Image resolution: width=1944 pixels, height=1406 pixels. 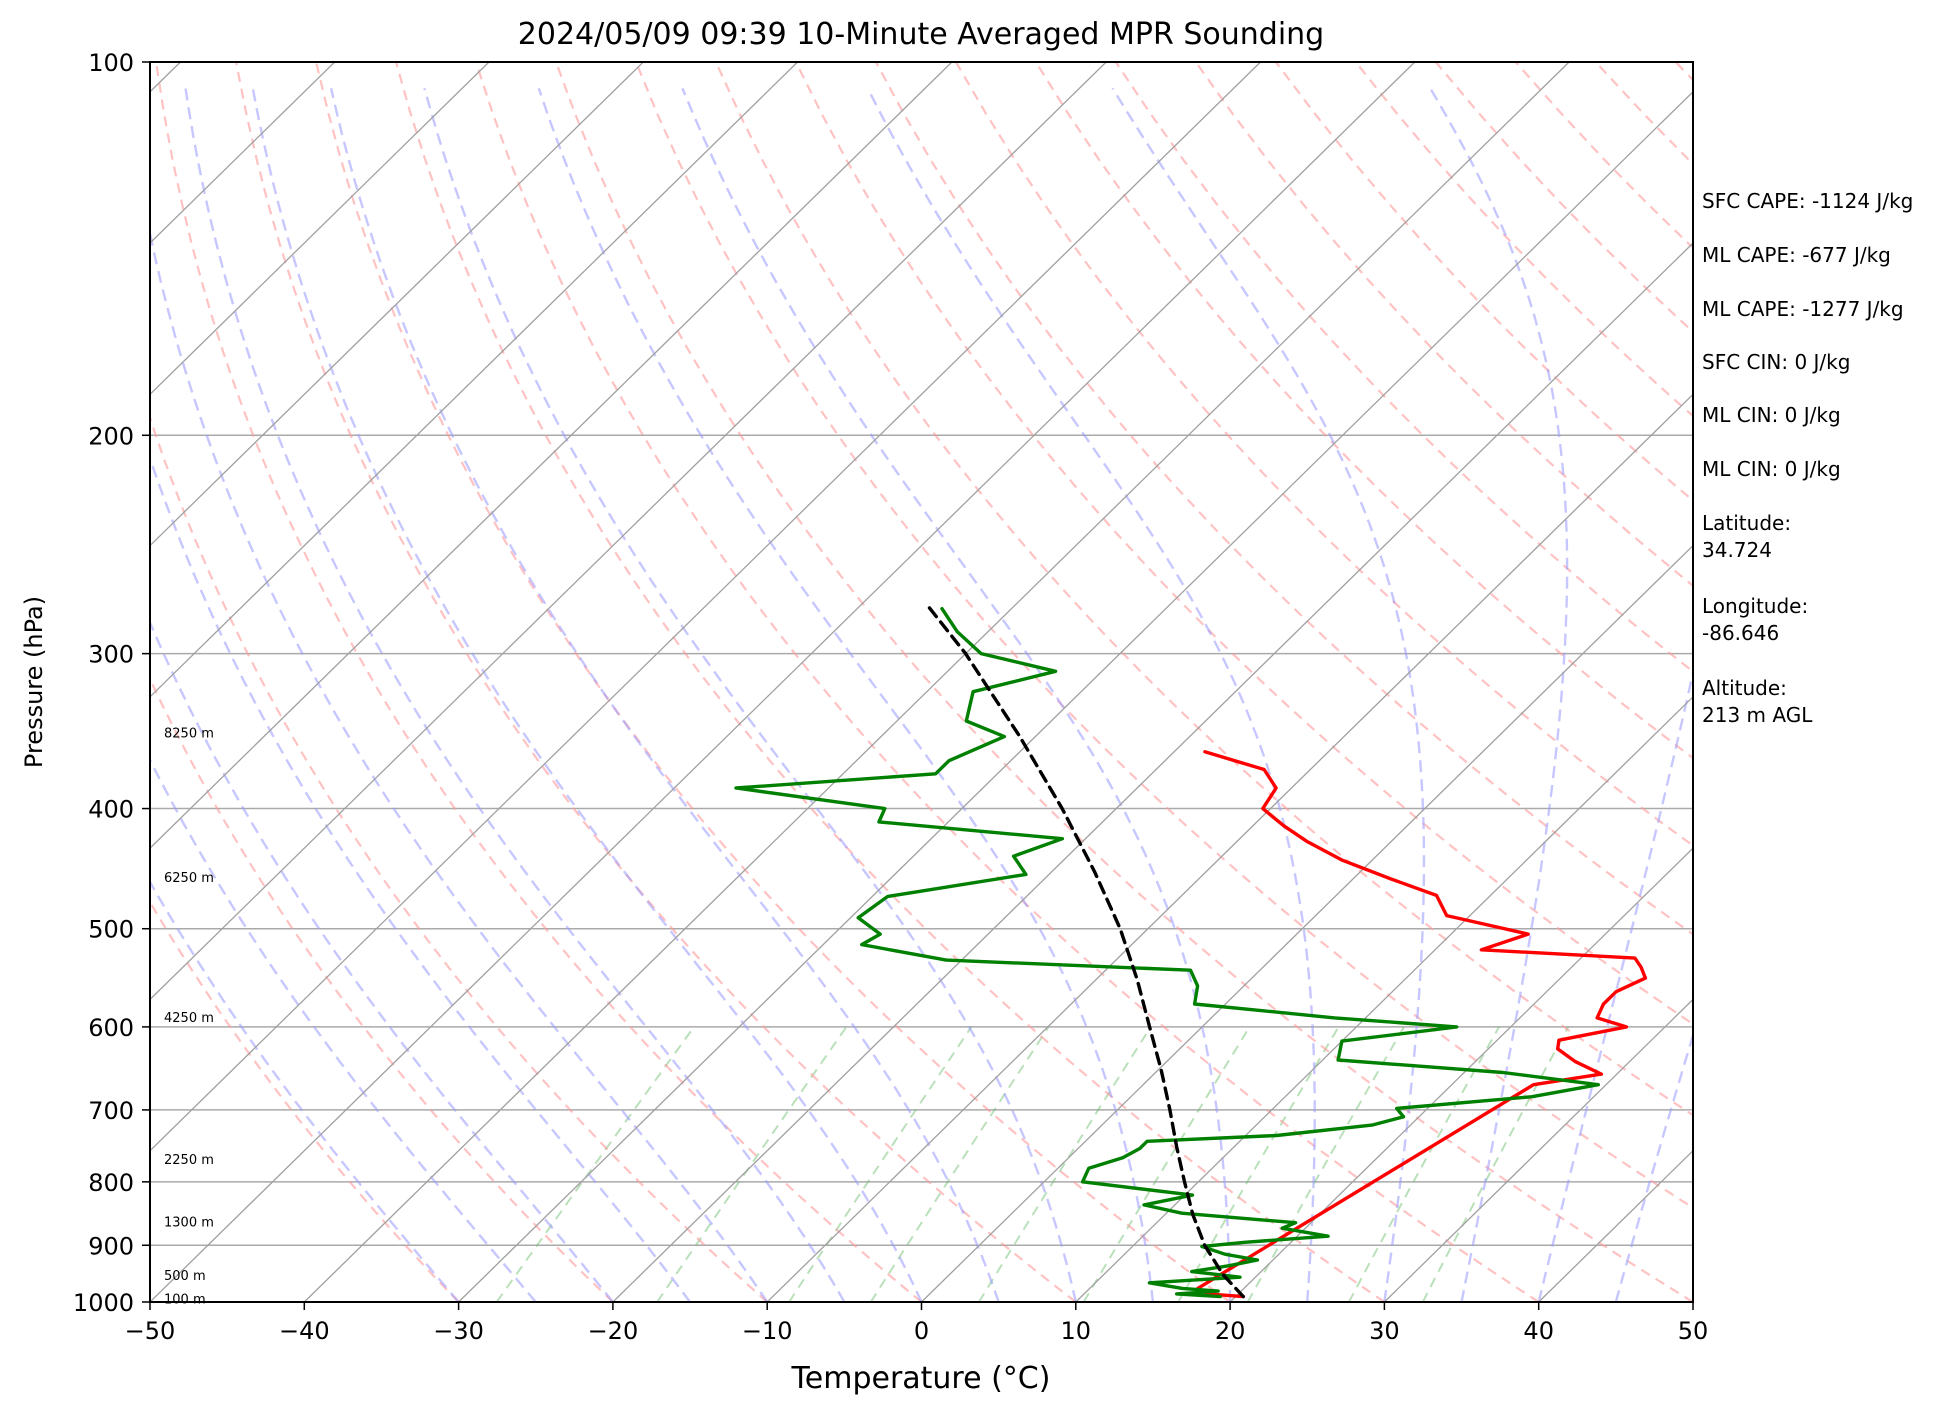 What do you see at coordinates (185, 1299) in the screenshot?
I see `height-label: 100 m` at bounding box center [185, 1299].